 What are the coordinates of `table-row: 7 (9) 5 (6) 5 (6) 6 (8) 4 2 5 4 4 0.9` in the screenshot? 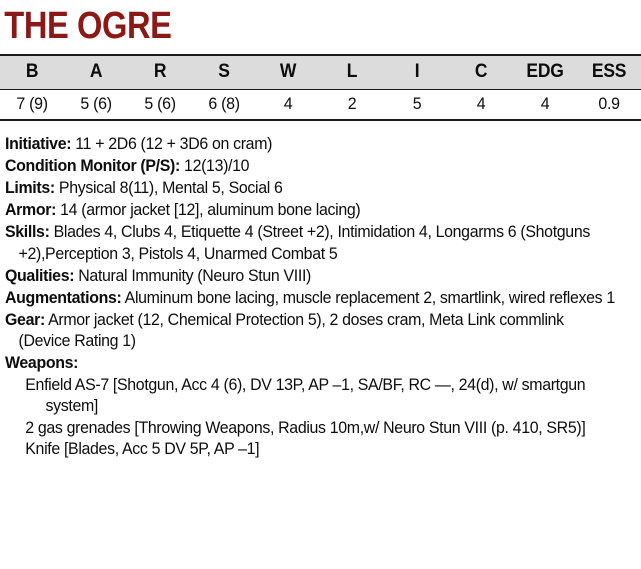 It's located at (320, 105).